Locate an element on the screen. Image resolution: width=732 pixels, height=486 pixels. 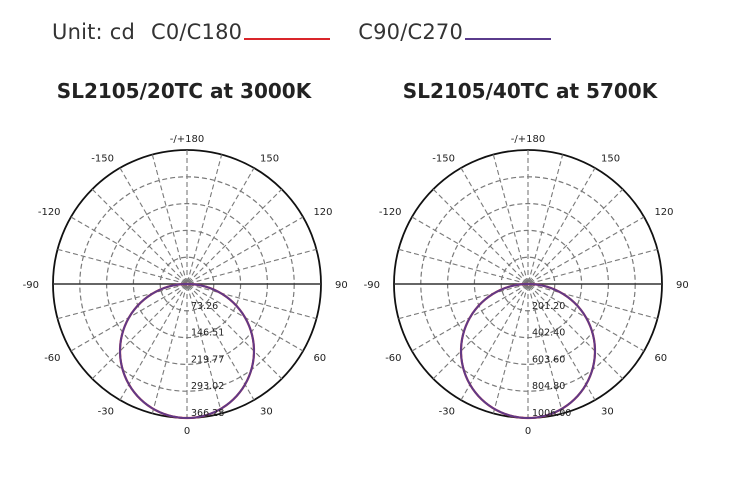
angle-tick-label-right: -90 is located at coordinates (372, 285).